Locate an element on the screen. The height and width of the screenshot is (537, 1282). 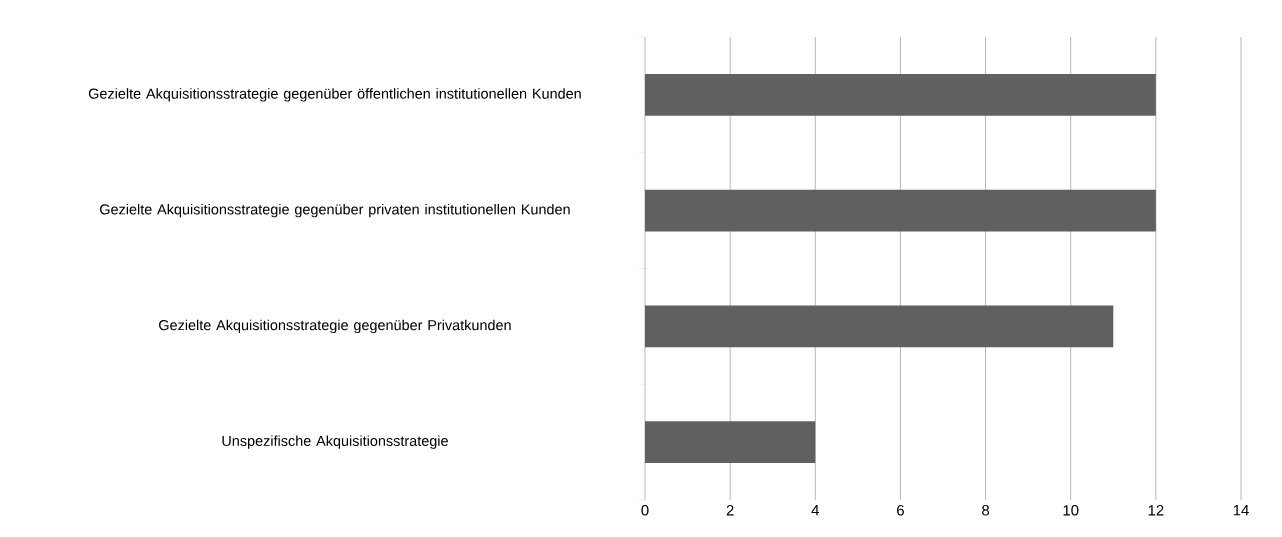
y-tick-label: Gezielte Akquisitionsstrategie gegenüber Privatkunden is located at coordinates (335, 326).